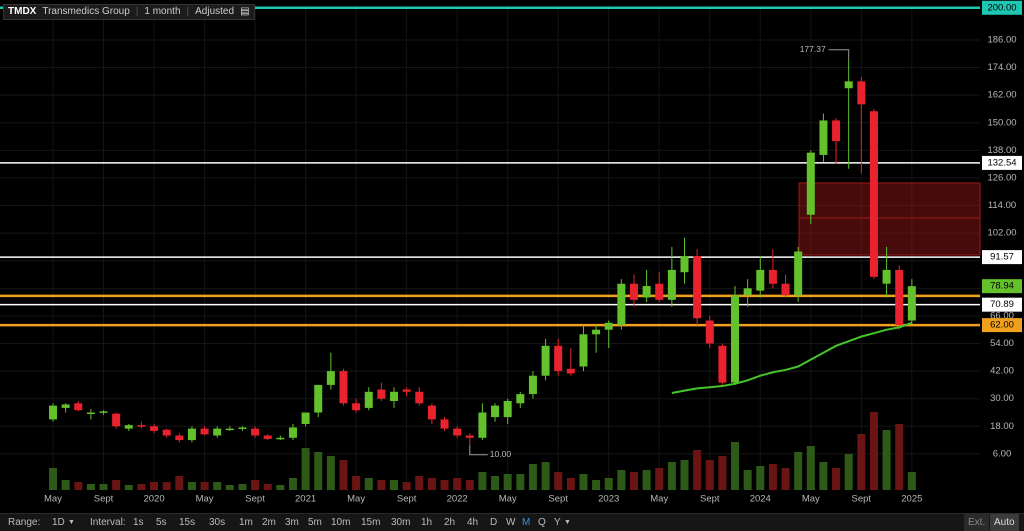 The width and height of the screenshot is (1024, 531). Describe the element at coordinates (526, 522) in the screenshot. I see `interval-option: M` at that location.